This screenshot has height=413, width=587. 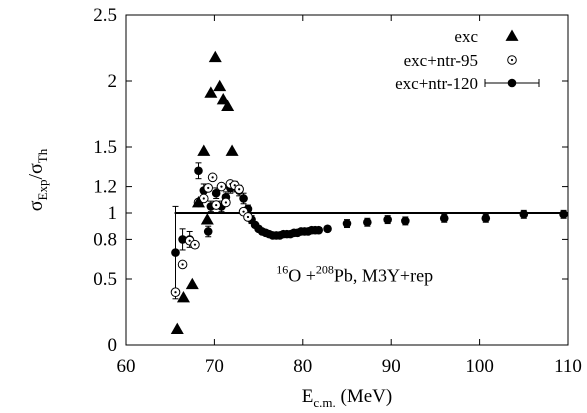 I want to click on y-tick-label: 2.5, so click(x=105, y=15).